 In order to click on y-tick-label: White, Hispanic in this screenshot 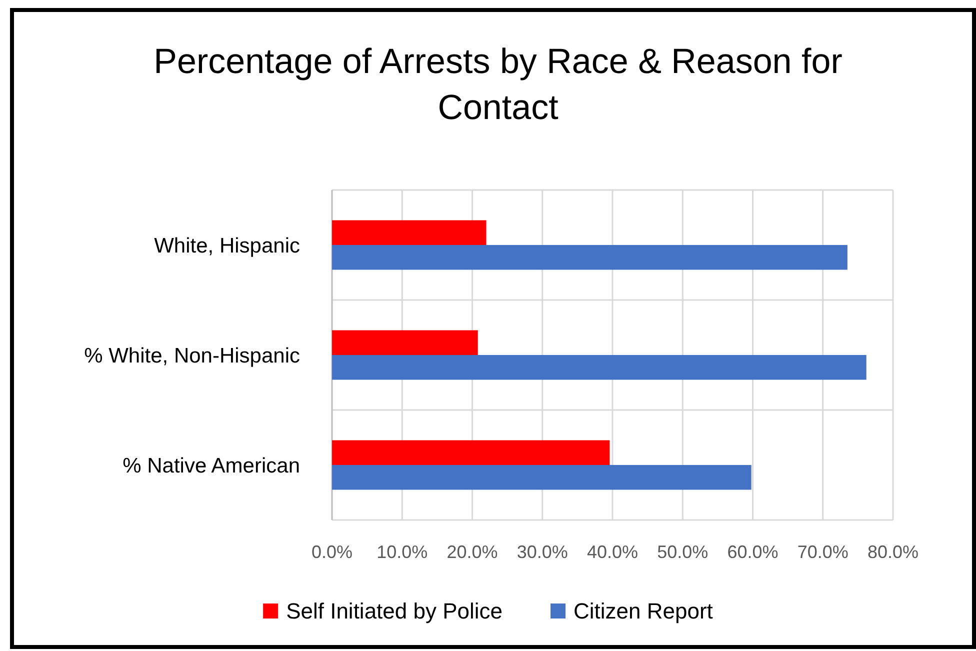, I will do `click(227, 246)`.